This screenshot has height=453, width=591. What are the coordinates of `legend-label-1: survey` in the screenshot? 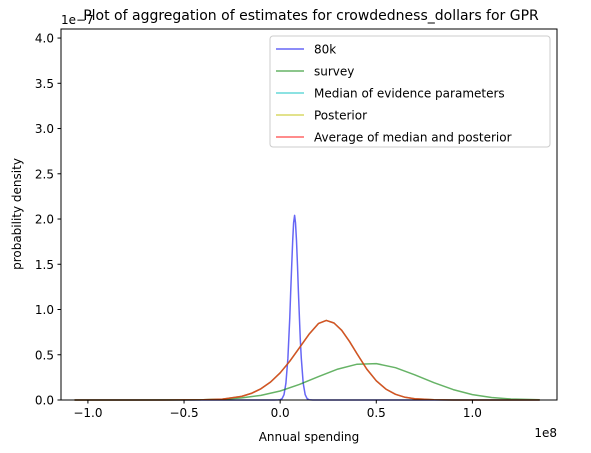 It's located at (334, 72).